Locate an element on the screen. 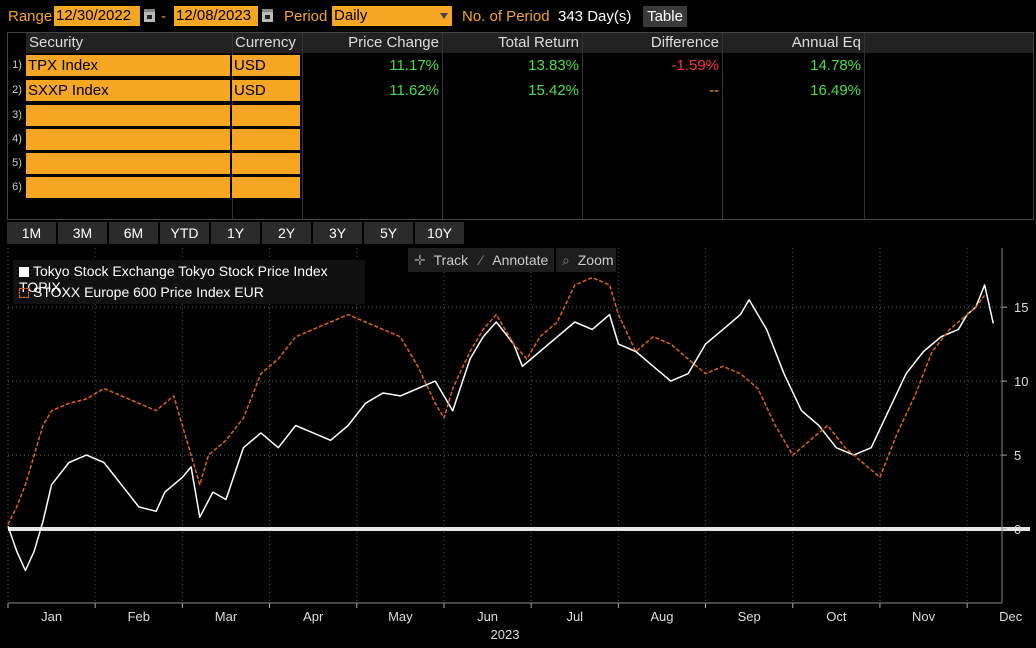  timeframe-bar: 1M 3M 6M YTD 1Y 2Y 3Y 5Y 10Y is located at coordinates (237, 233).